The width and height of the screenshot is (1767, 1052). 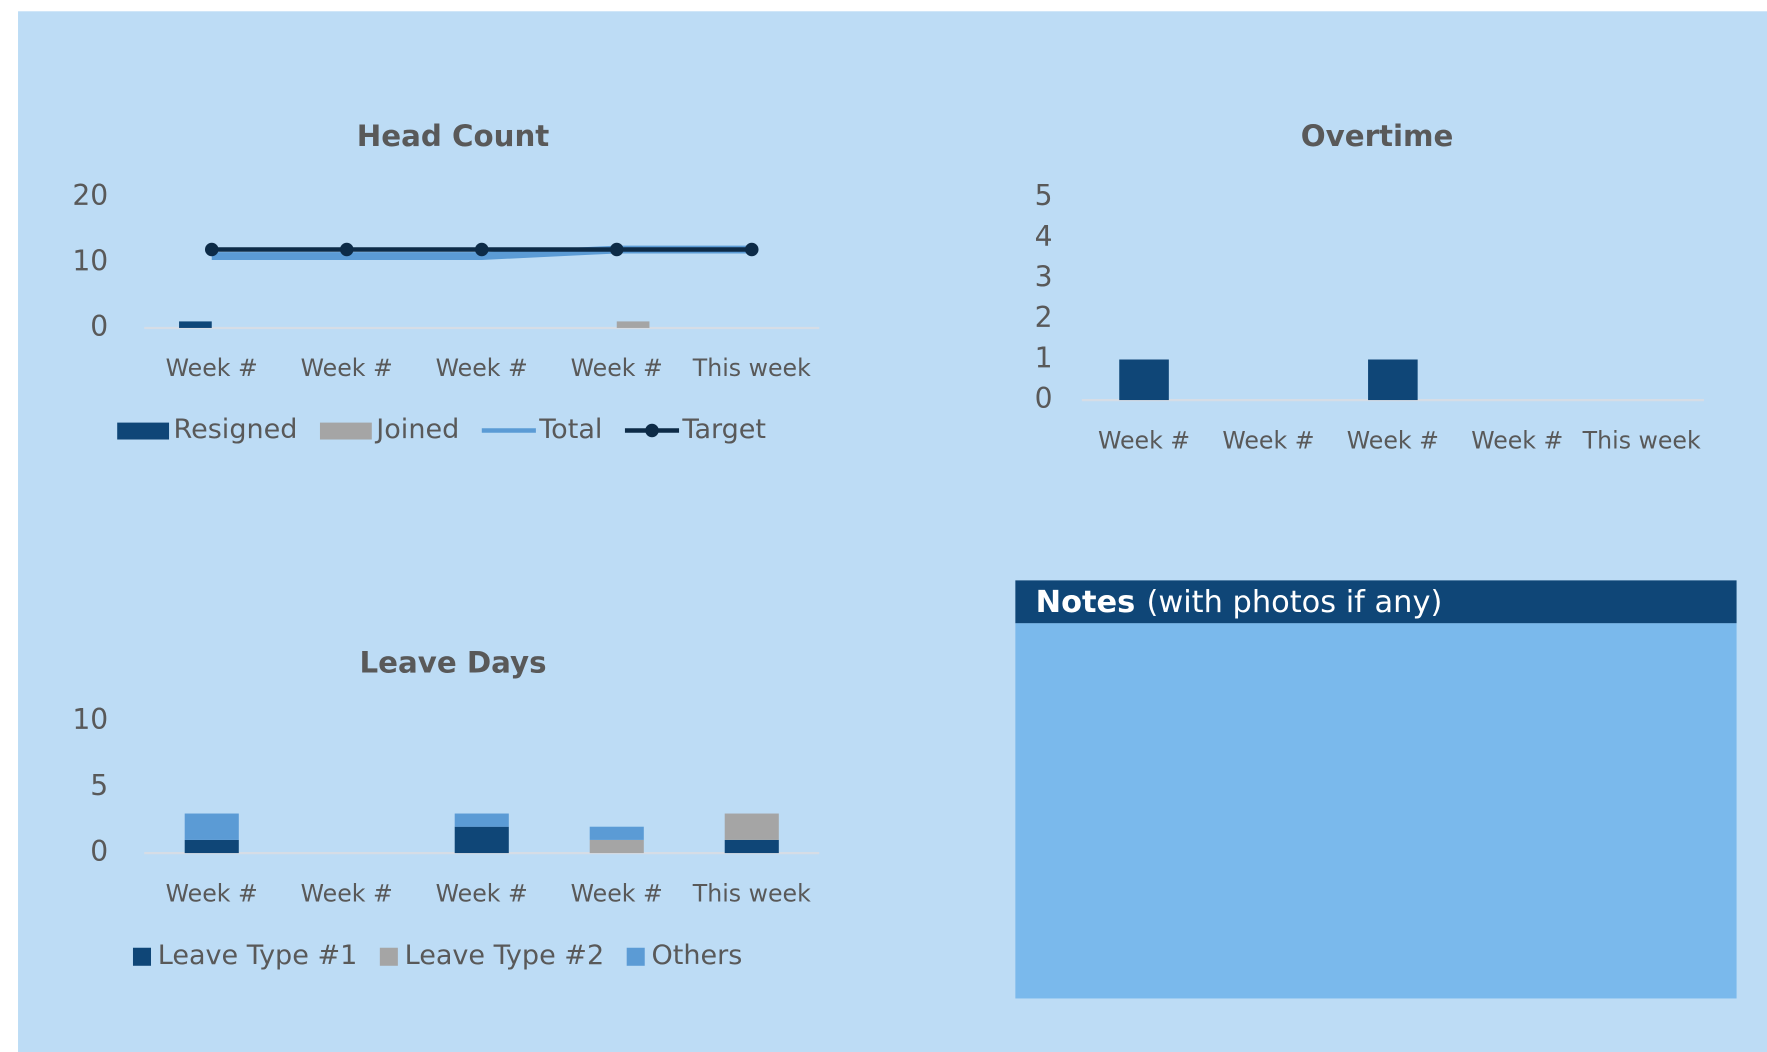 I want to click on y-tick-label: 4, so click(x=1044, y=236).